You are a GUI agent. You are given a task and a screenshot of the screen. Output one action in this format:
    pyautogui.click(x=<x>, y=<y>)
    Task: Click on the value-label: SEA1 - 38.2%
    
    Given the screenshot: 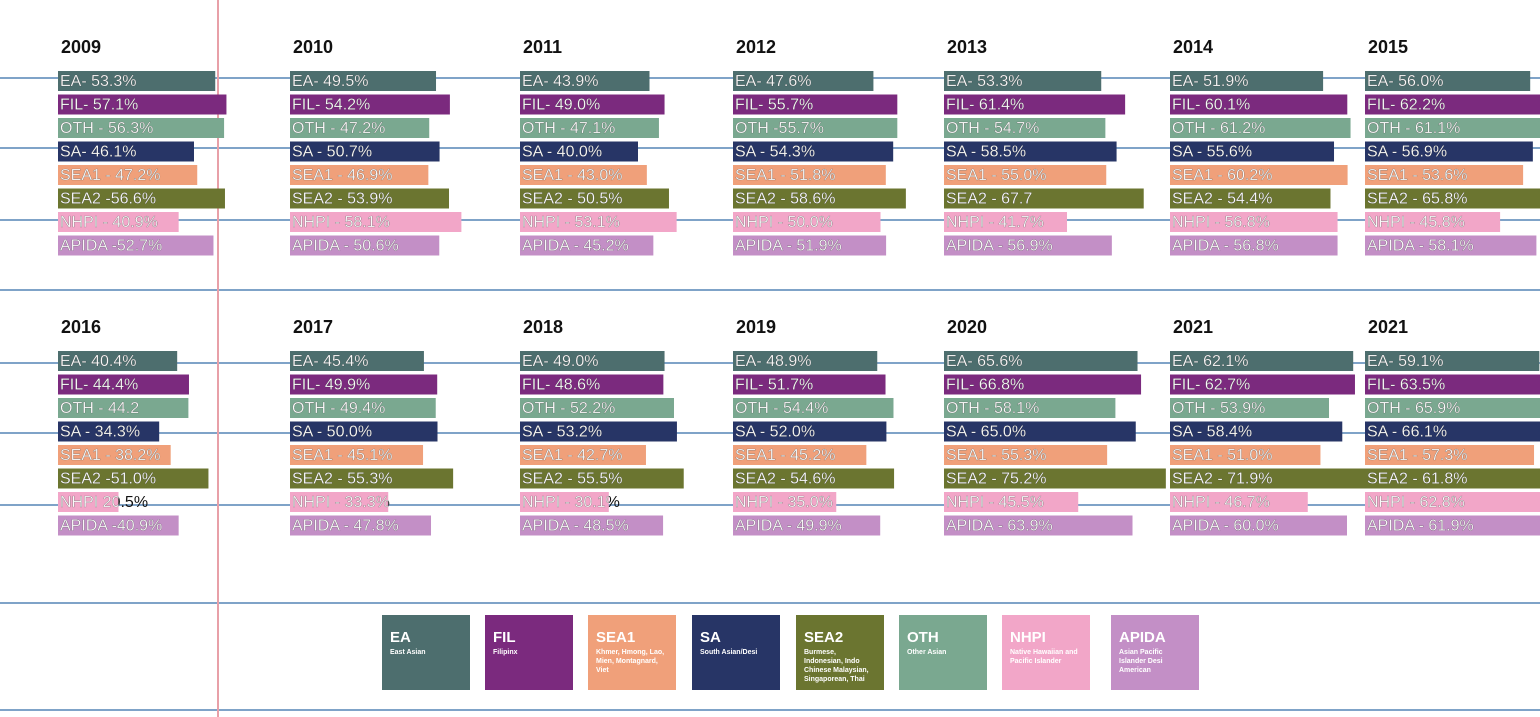 What is the action you would take?
    pyautogui.click(x=110, y=455)
    